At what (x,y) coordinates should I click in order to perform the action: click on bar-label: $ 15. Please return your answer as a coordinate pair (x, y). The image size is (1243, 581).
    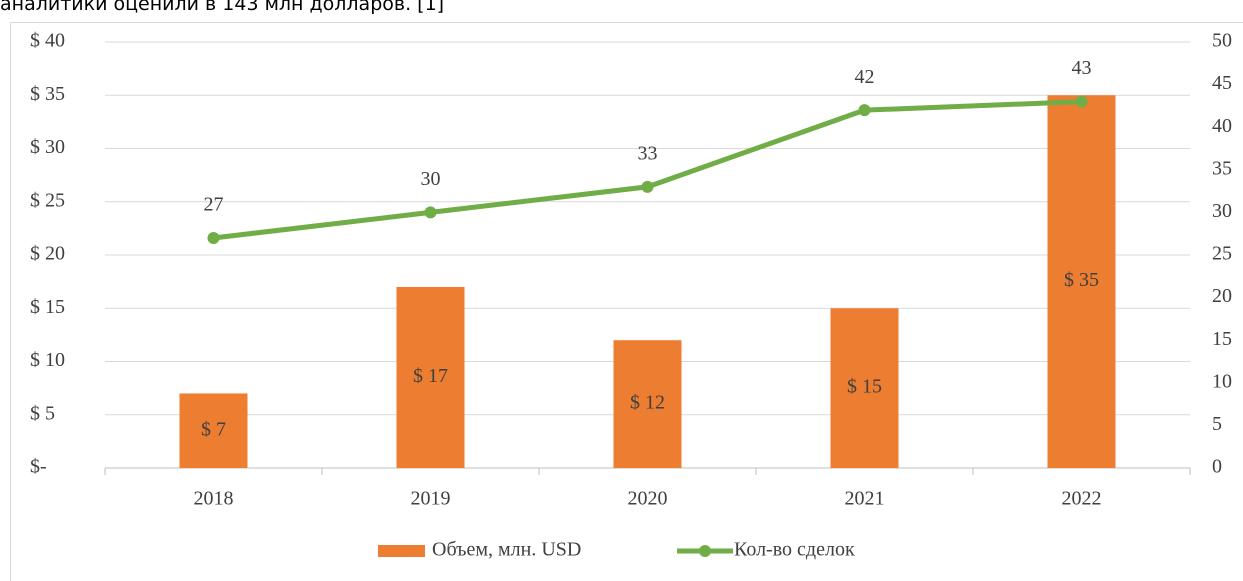
    Looking at the image, I should click on (864, 387).